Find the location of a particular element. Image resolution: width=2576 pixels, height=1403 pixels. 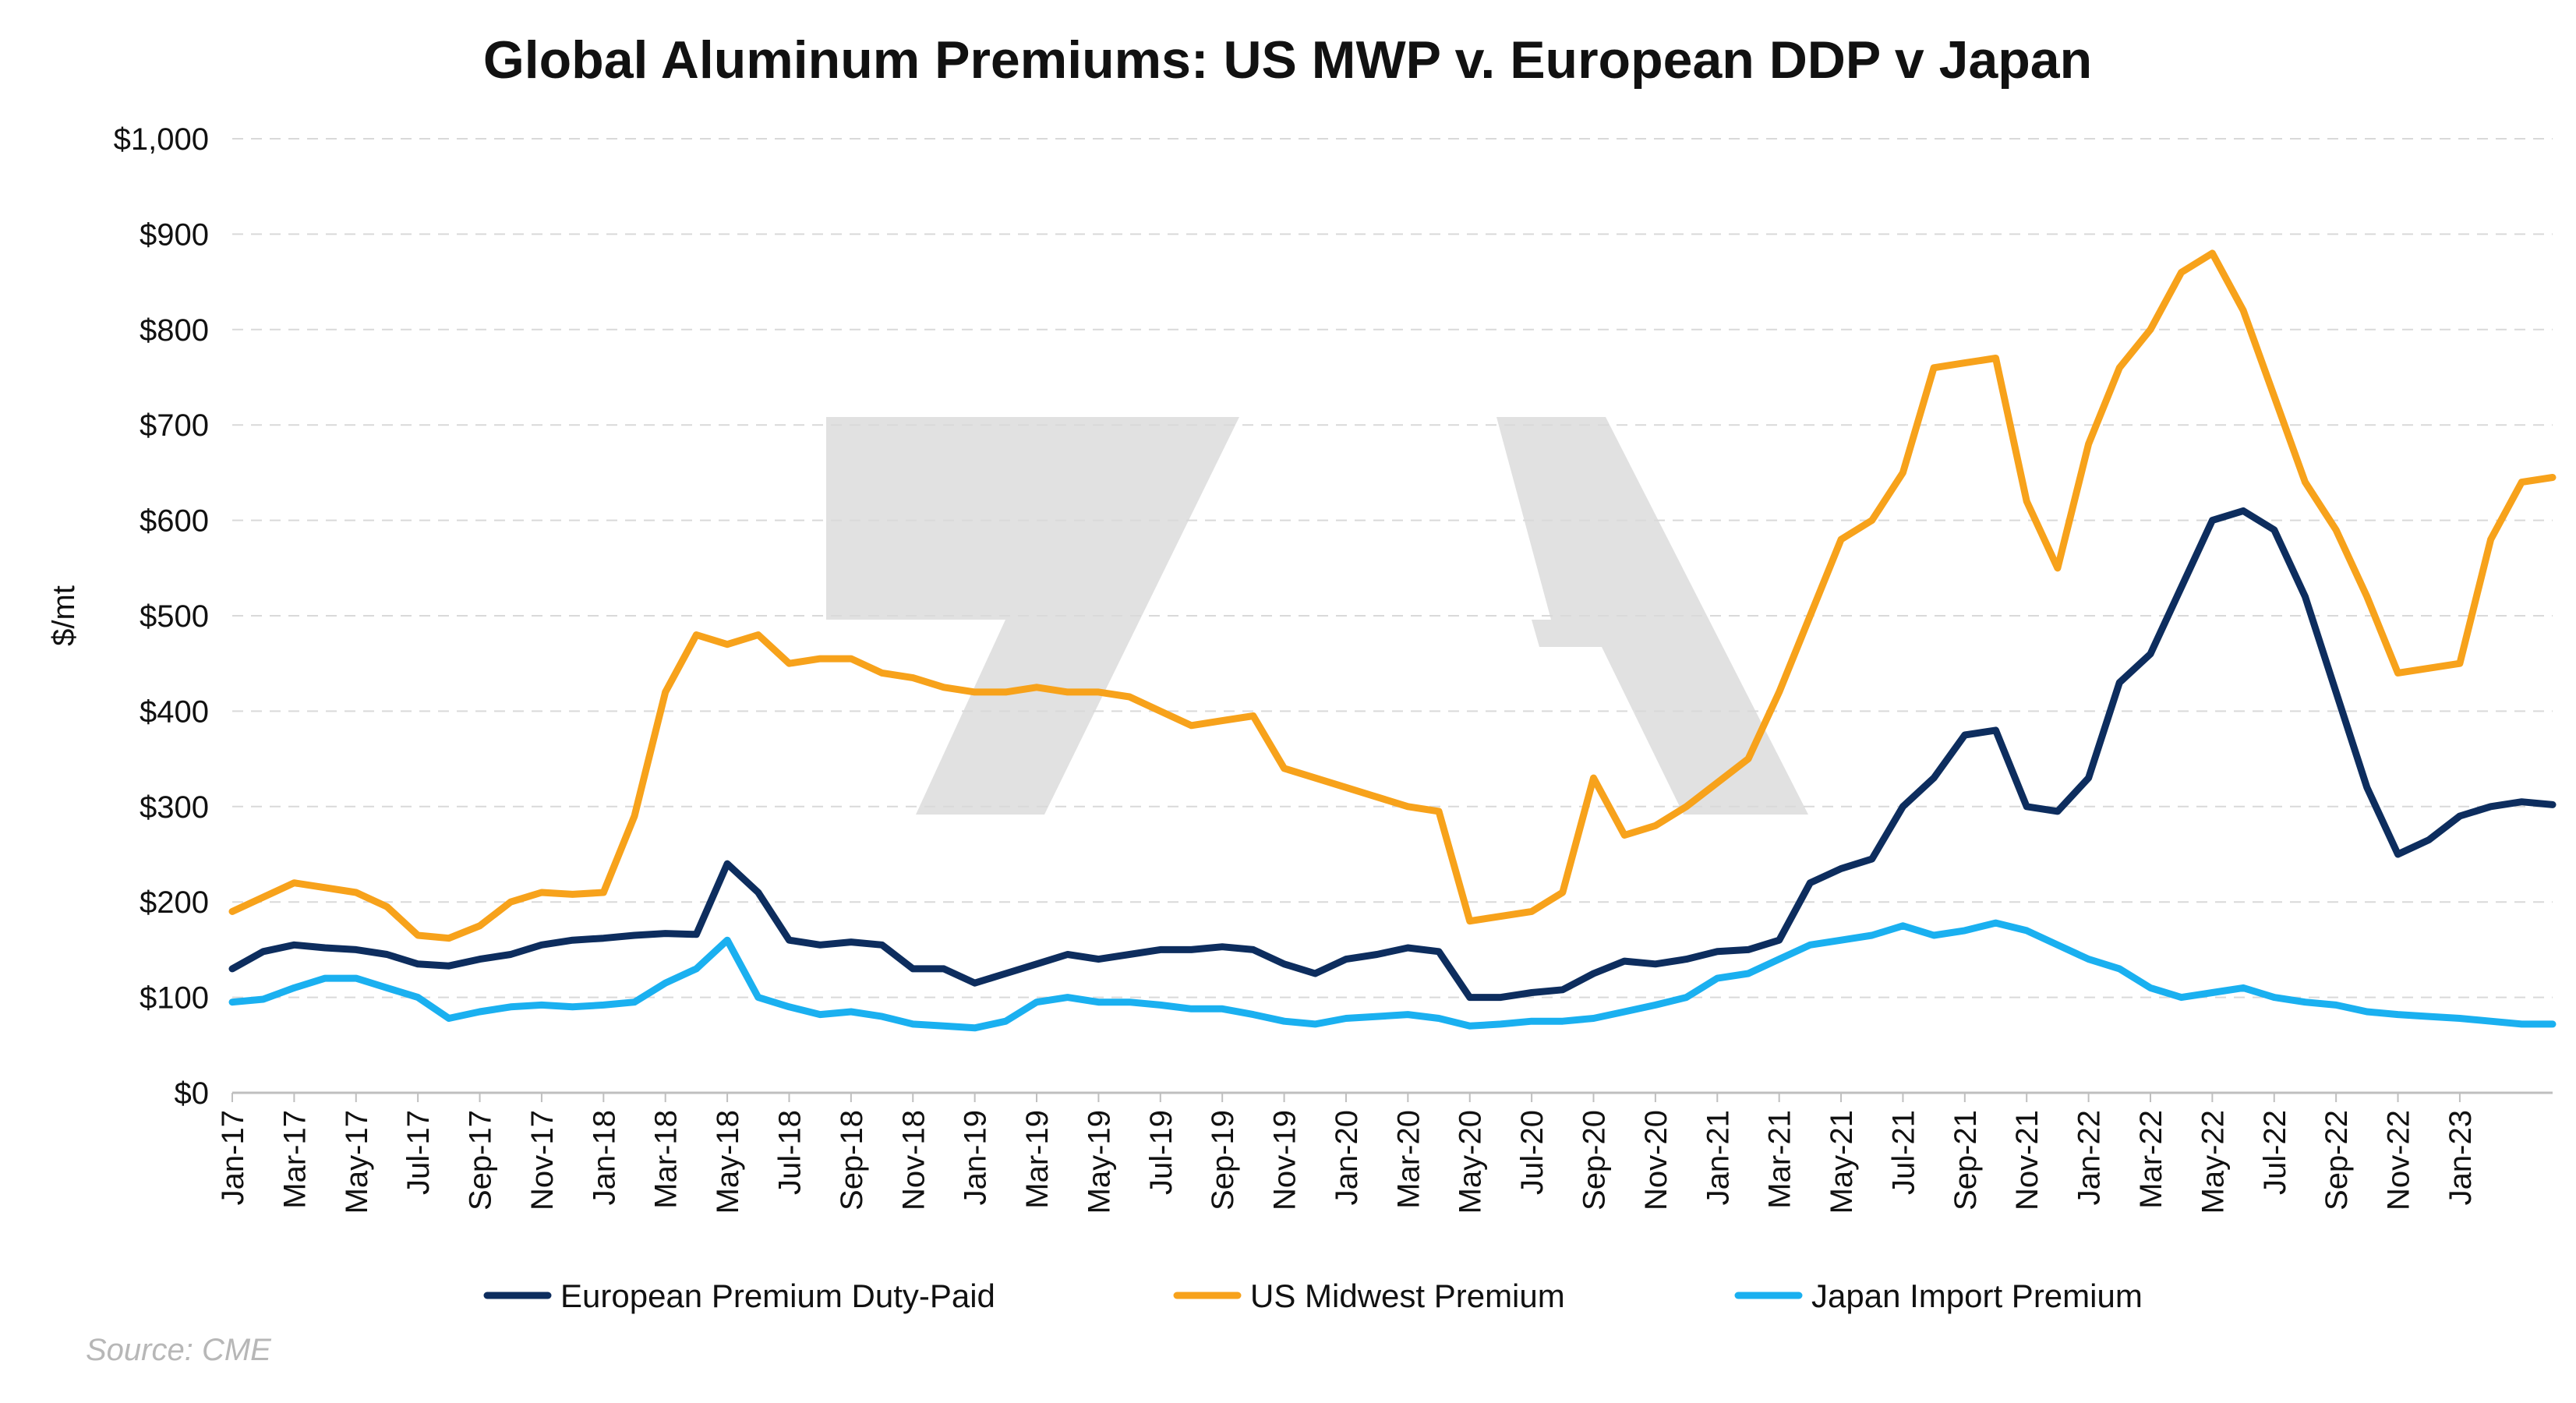

x-tick-label: Jan-21 is located at coordinates (1718, 1157).